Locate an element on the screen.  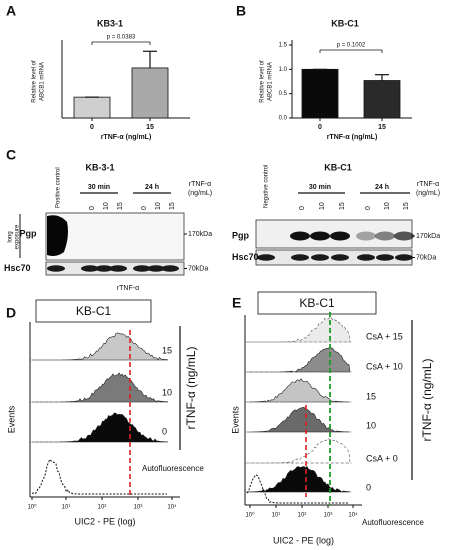
row-label: CsA + 10 is located at coordinates (384, 366).